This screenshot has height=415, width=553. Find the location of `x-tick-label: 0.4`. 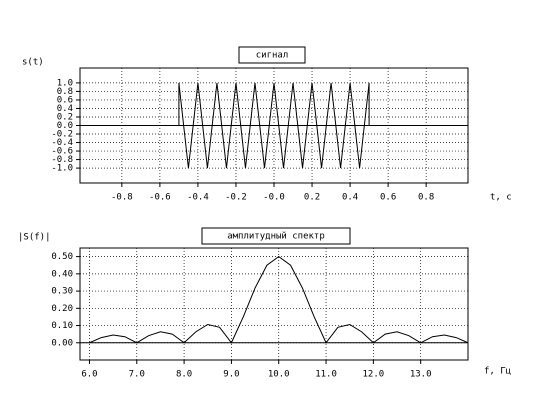

x-tick-label: 0.4 is located at coordinates (350, 198).